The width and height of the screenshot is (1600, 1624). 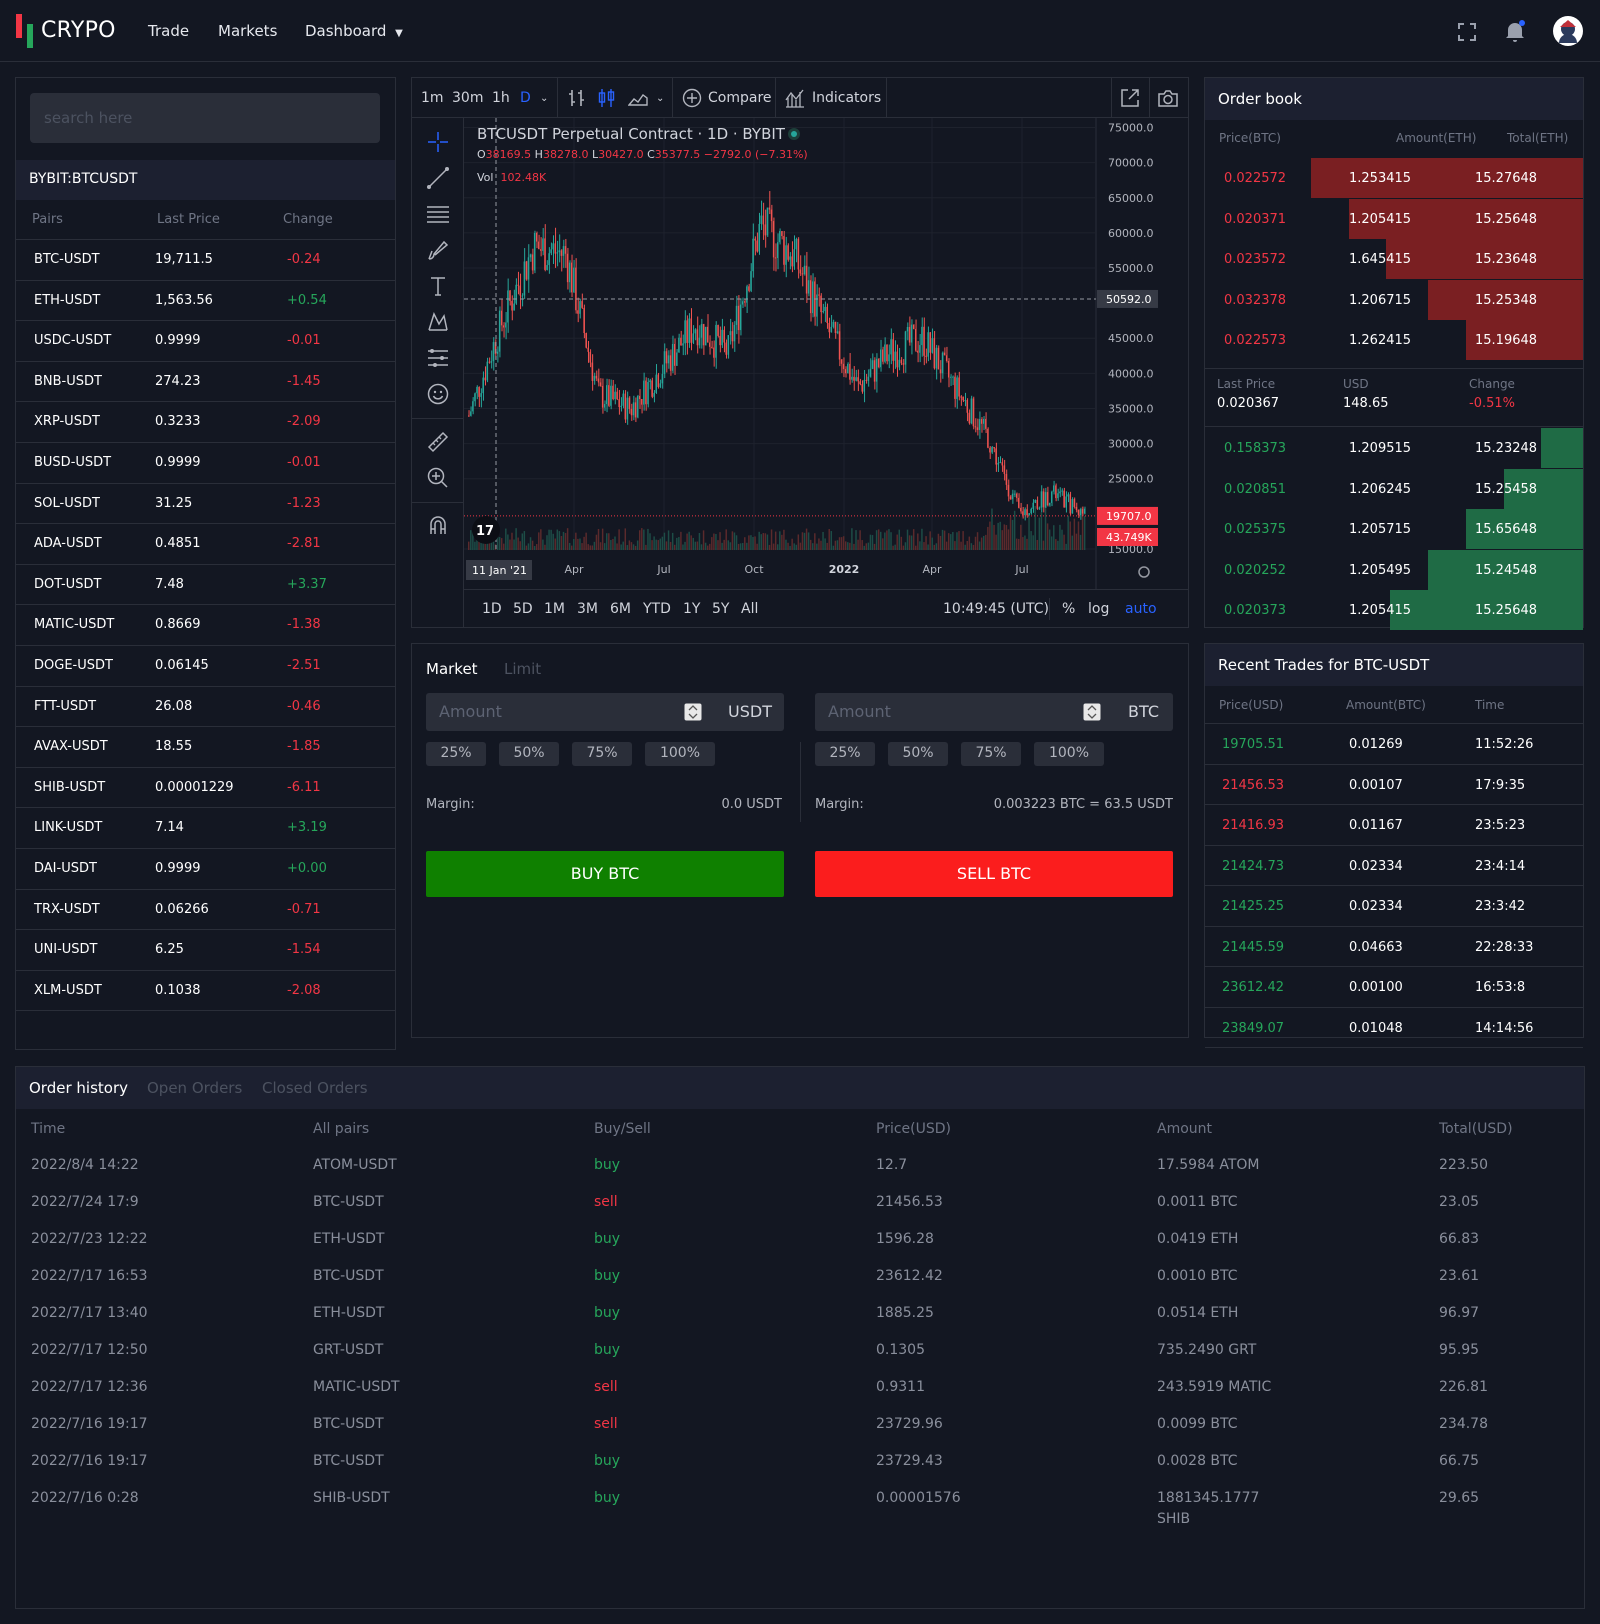 I want to click on bid-row: 0.020373 1.205415 15.25648, so click(x=1394, y=610).